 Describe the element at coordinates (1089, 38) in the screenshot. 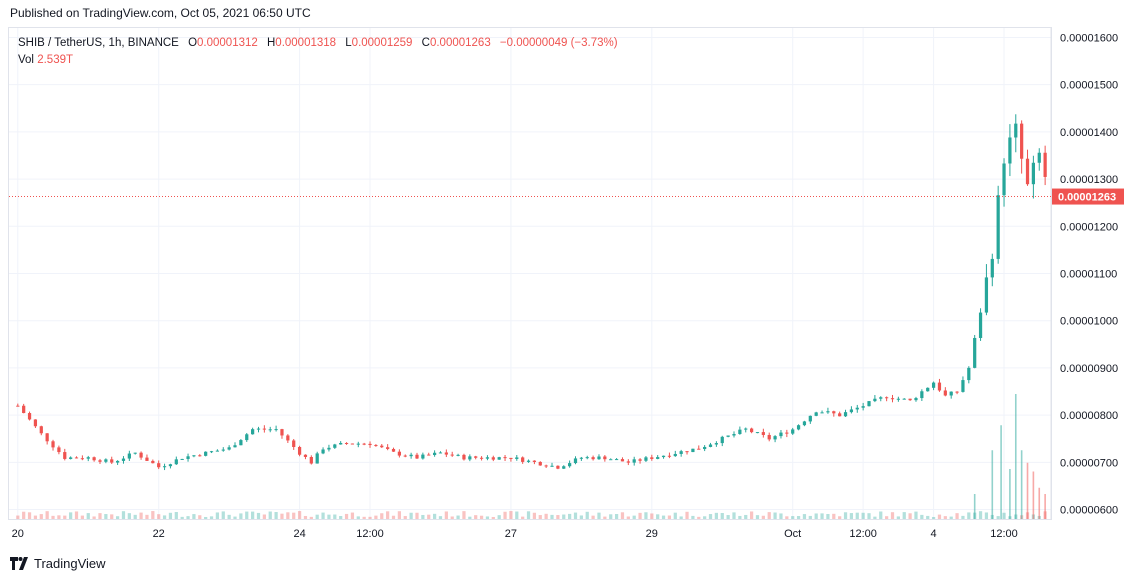

I see `y-tick-label: 0.00001600` at that location.